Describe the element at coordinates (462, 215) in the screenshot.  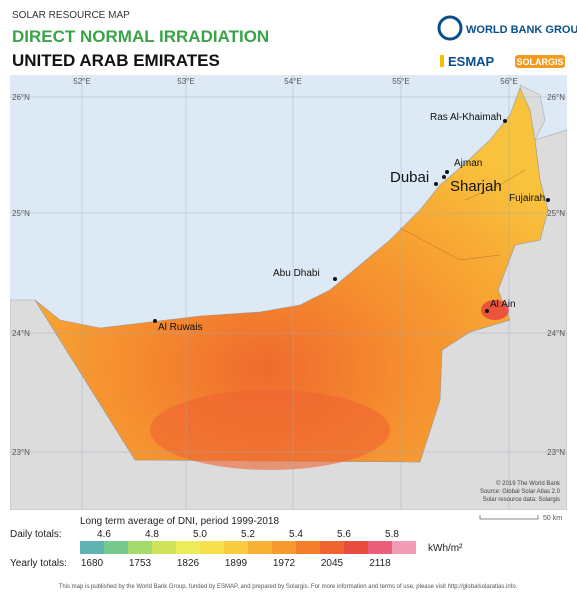
I see `emirate-borders` at that location.